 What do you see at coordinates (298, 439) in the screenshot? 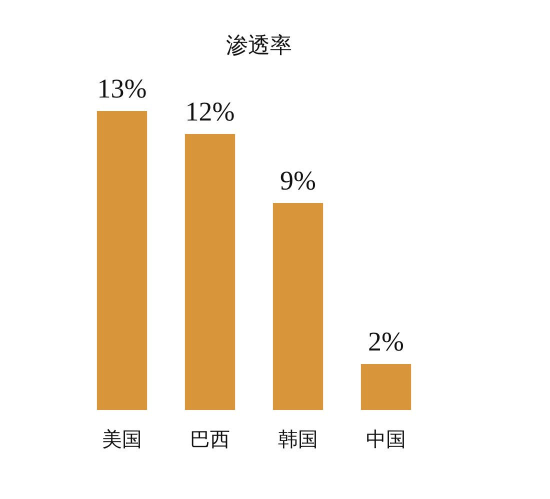
I see `x-tick-label: 韩国` at bounding box center [298, 439].